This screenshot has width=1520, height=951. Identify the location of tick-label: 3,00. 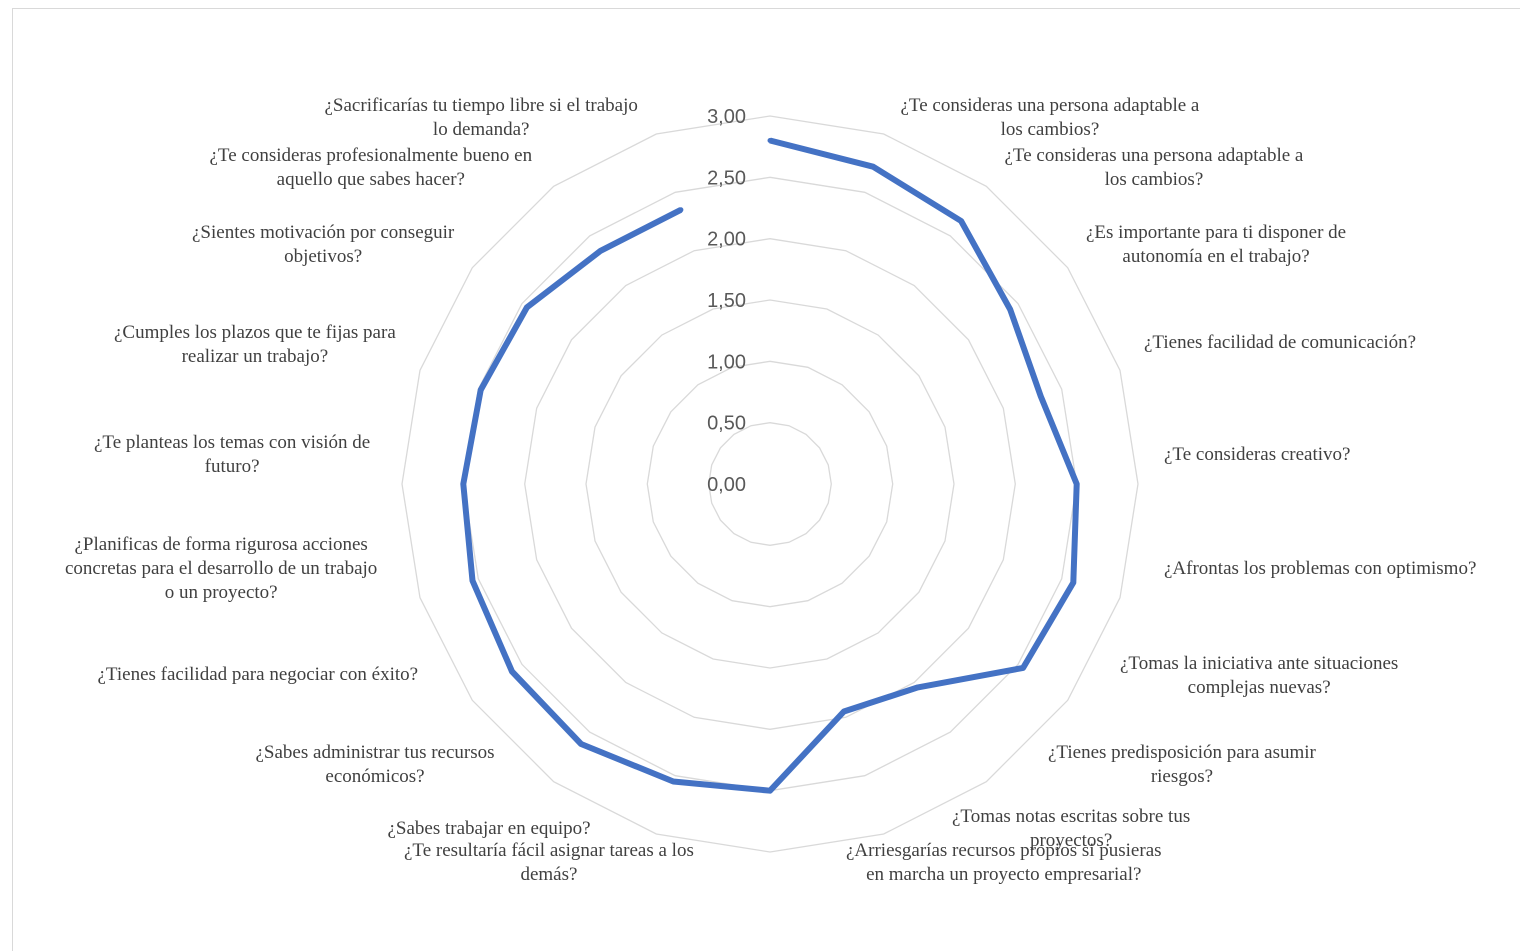
(726, 117).